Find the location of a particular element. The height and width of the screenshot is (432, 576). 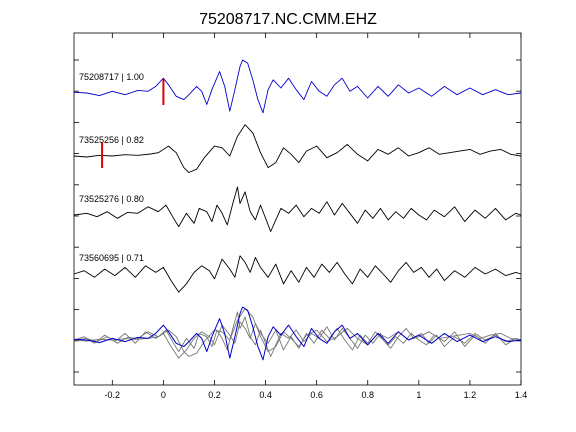

overlay-trace-primary is located at coordinates (297, 333).